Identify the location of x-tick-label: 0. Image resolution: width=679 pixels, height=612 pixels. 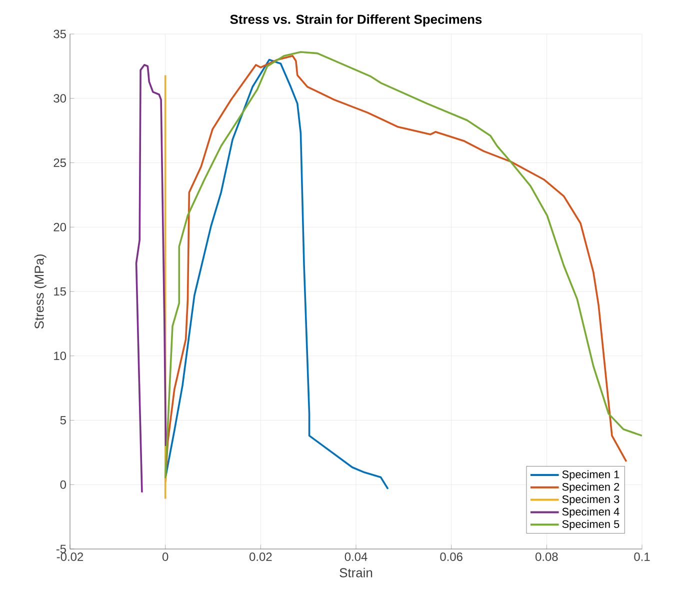
(165, 556).